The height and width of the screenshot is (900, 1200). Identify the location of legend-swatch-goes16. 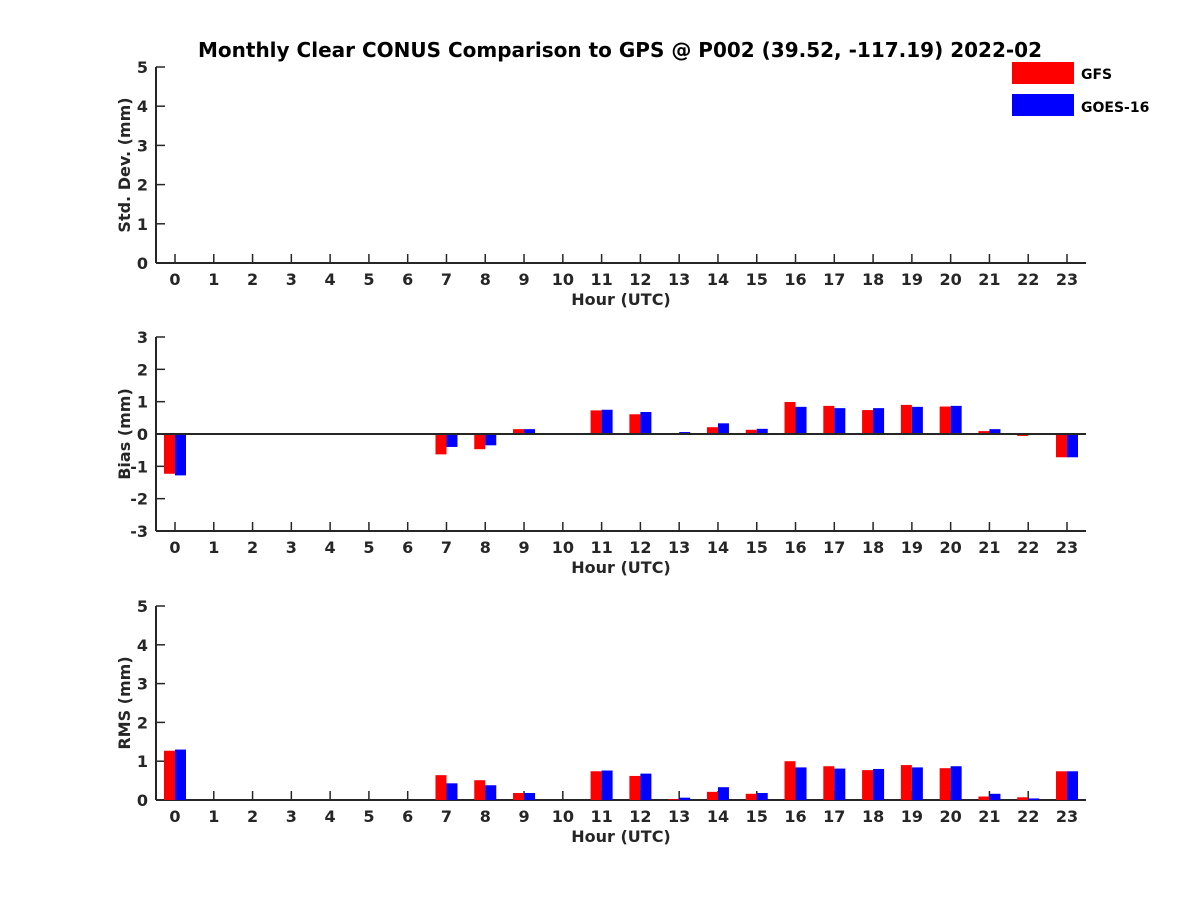
(1043, 105).